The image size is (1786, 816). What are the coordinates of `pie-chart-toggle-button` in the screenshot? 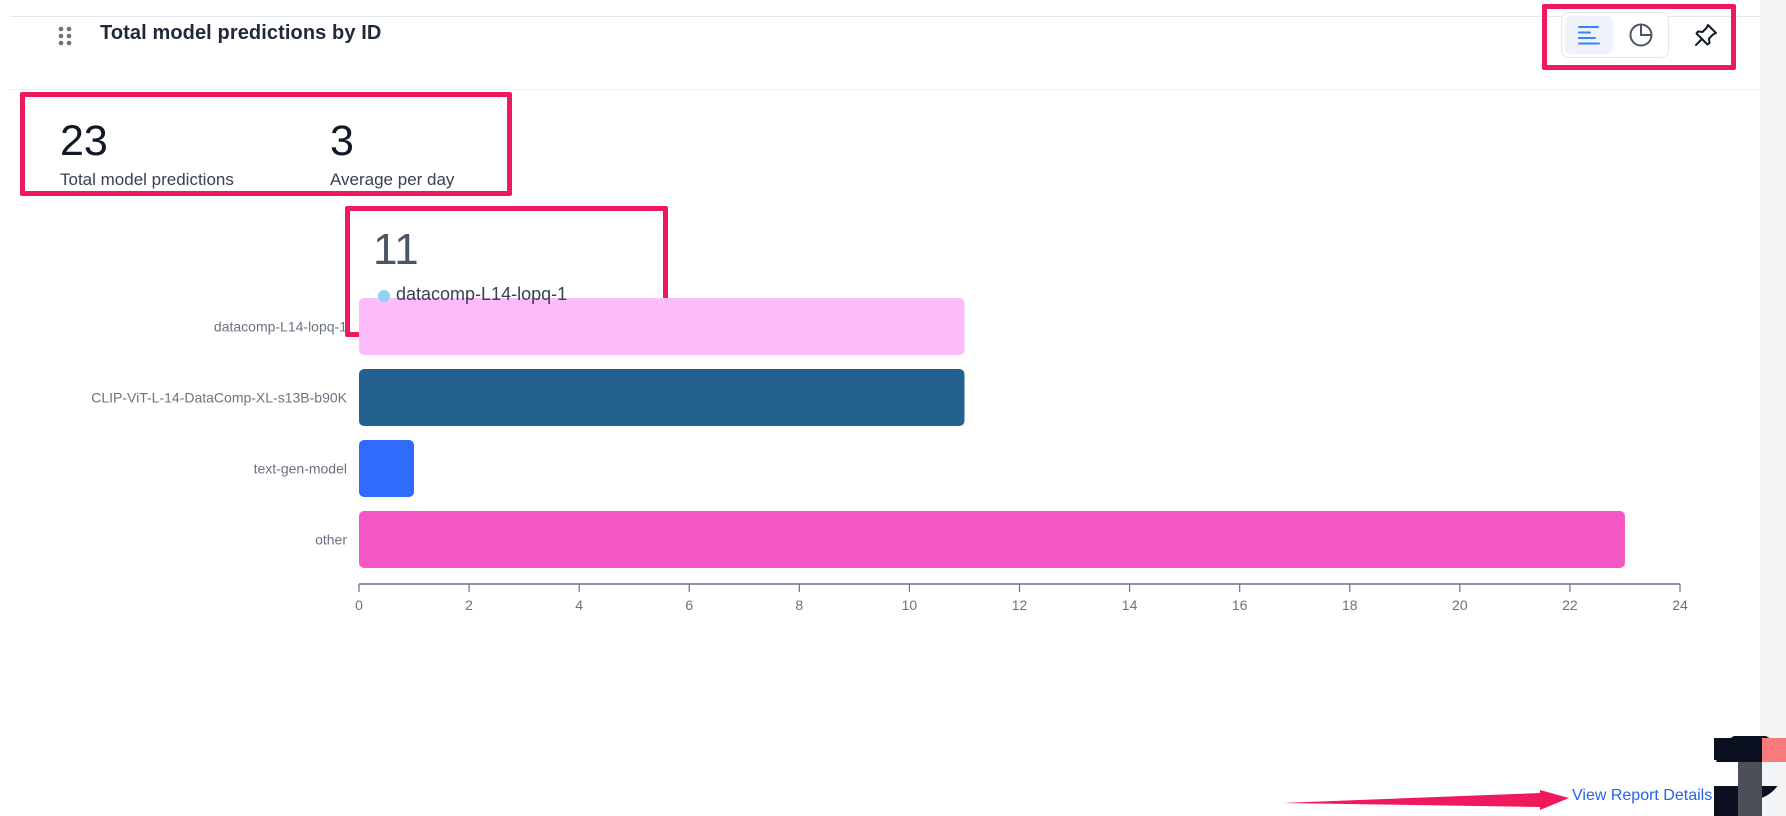 It's located at (1641, 35).